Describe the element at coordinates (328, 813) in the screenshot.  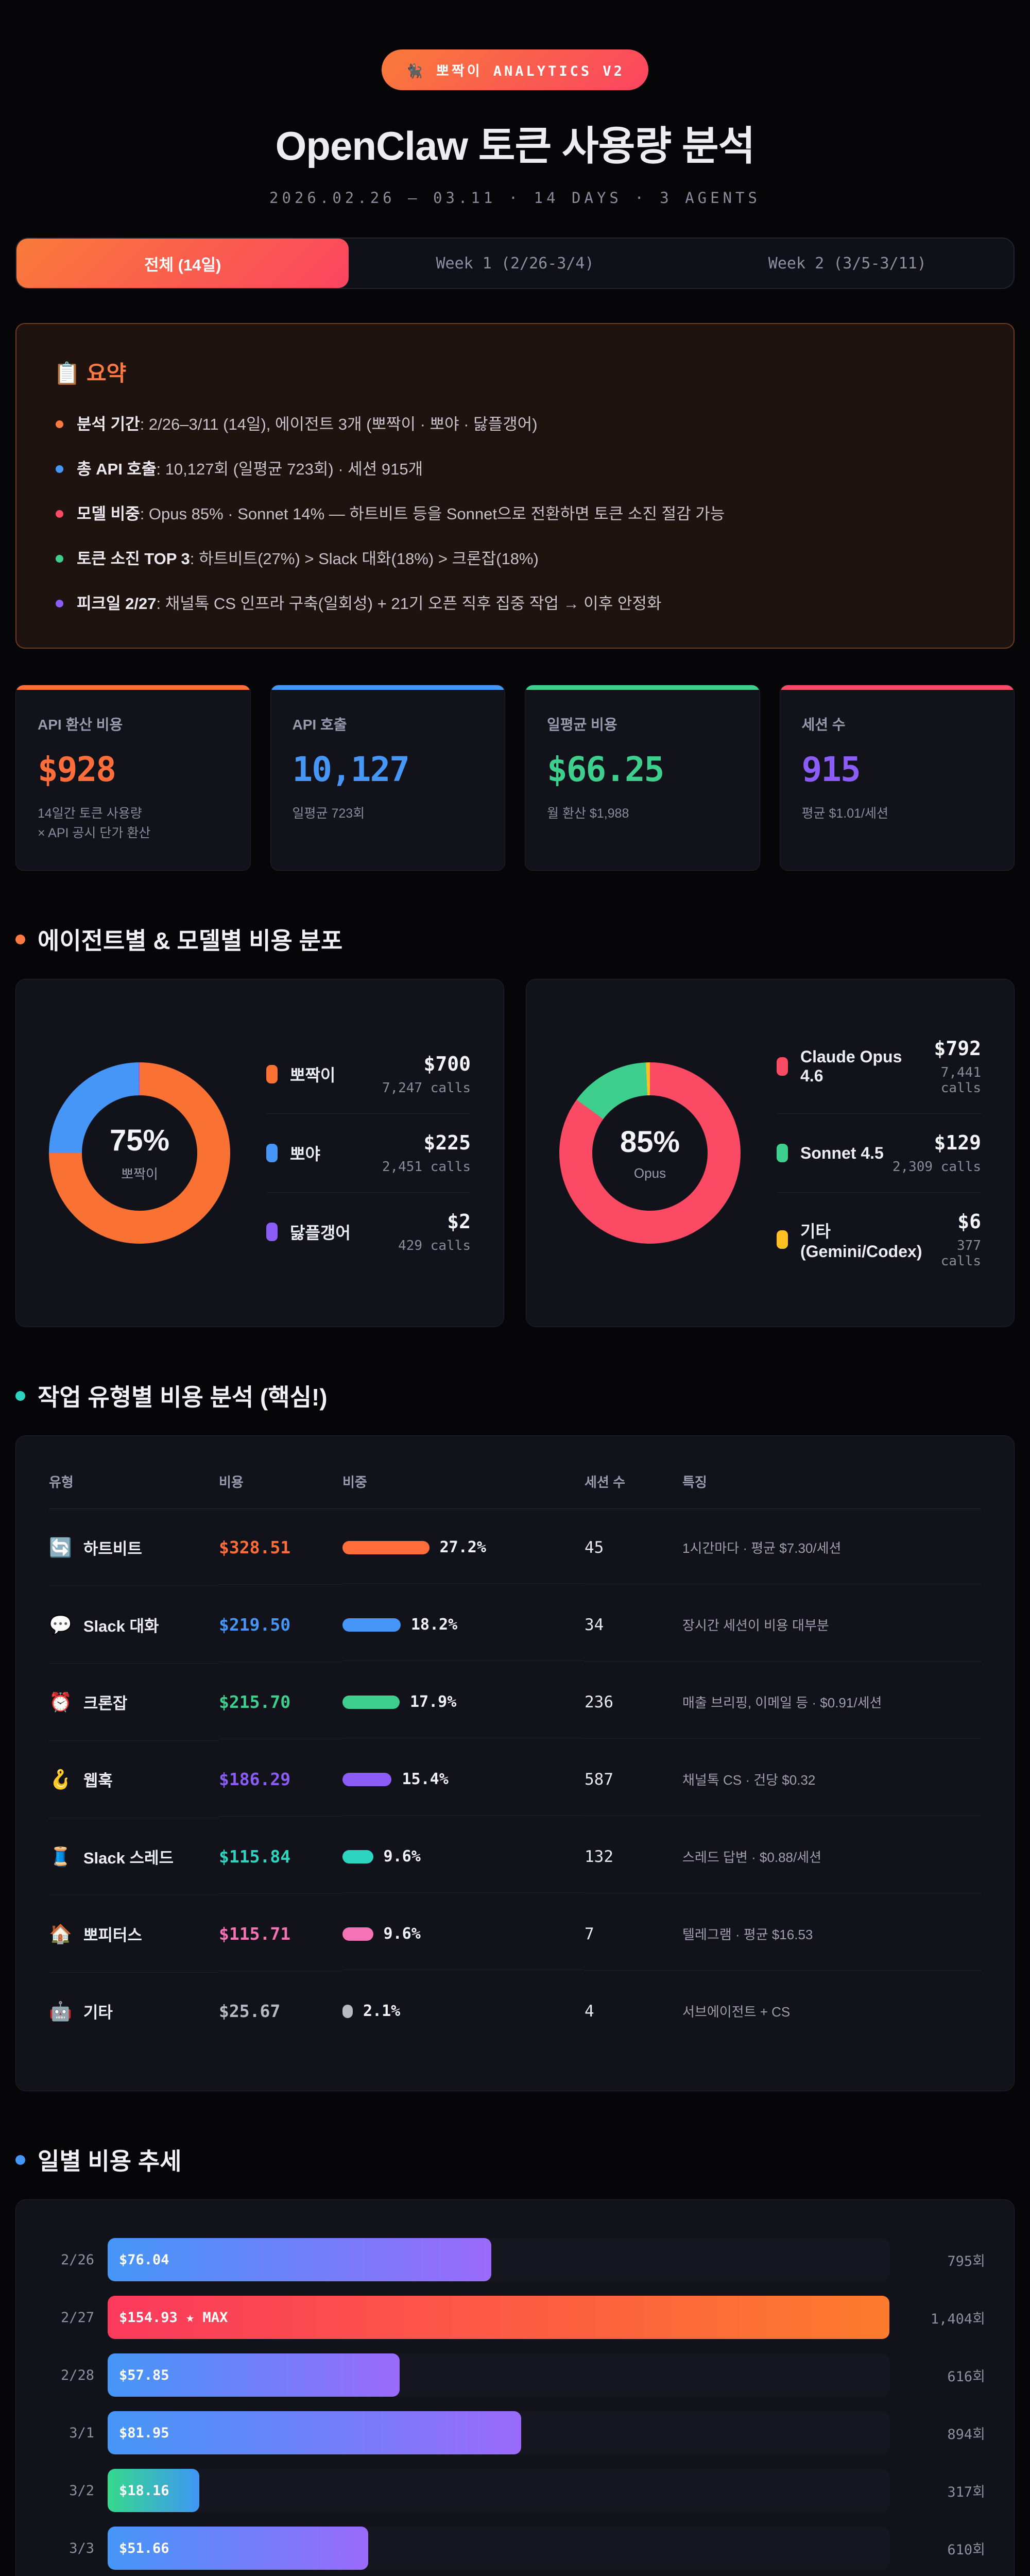
I see `stat-subtext: 일평균 723회` at that location.